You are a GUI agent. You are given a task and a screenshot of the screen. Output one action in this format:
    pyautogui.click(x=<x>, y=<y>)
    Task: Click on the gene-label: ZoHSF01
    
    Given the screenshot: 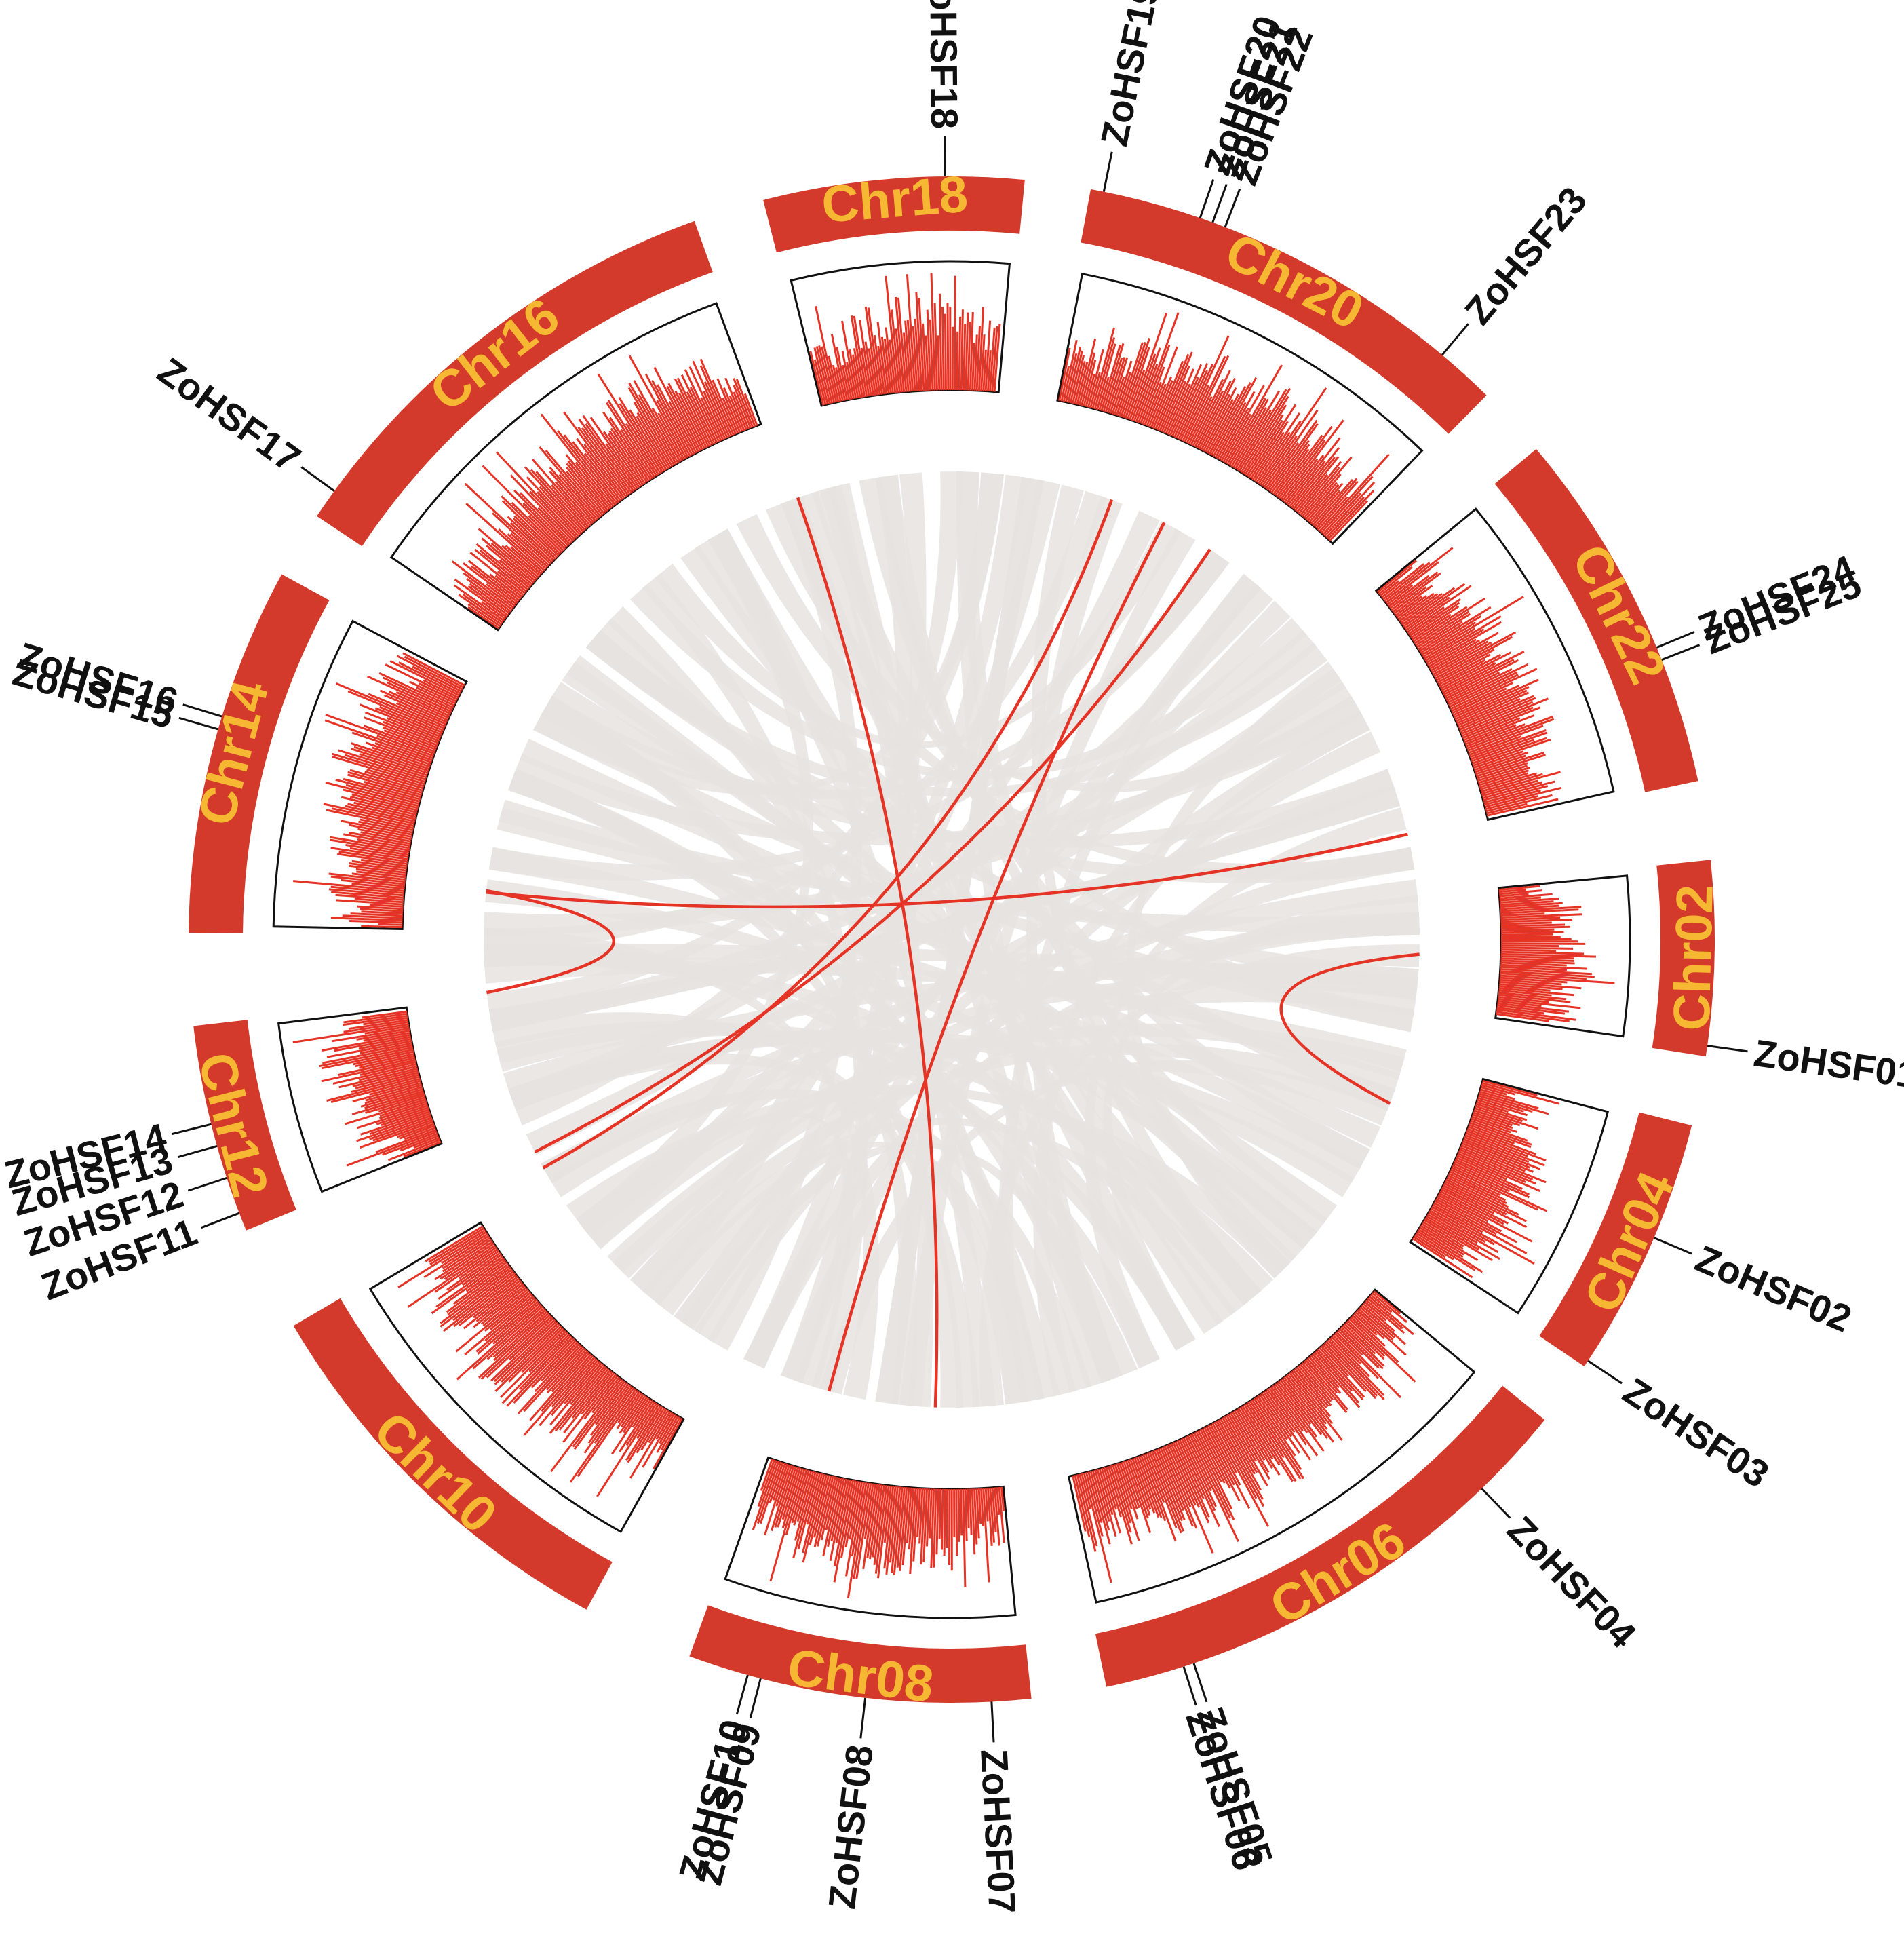 What is the action you would take?
    pyautogui.click(x=1828, y=1063)
    